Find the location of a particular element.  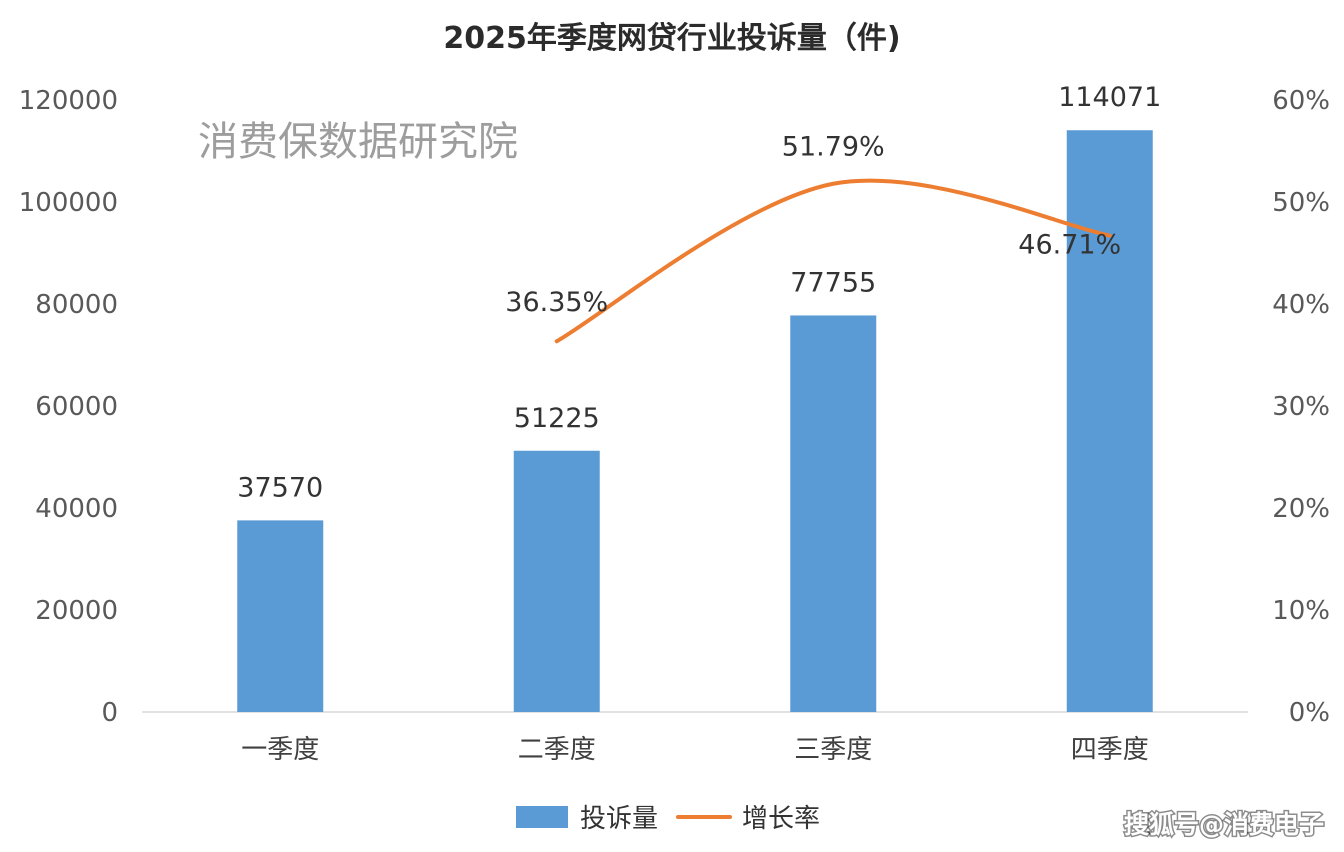

left-tick-label: 40000 is located at coordinates (76, 509).